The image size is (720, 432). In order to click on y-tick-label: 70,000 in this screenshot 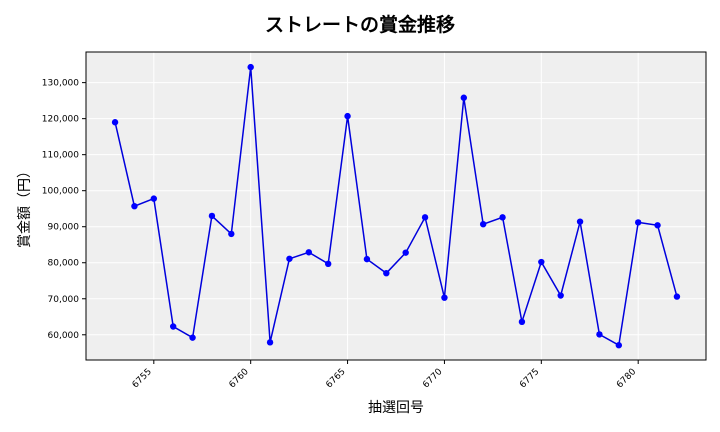, I will do `click(64, 300)`.